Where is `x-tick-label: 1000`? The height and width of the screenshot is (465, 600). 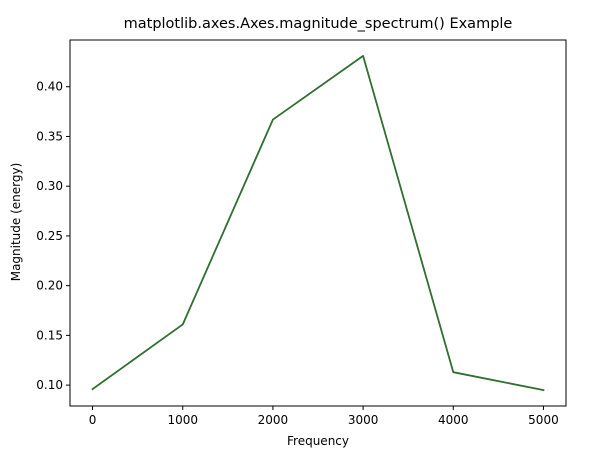 x-tick-label: 1000 is located at coordinates (182, 420).